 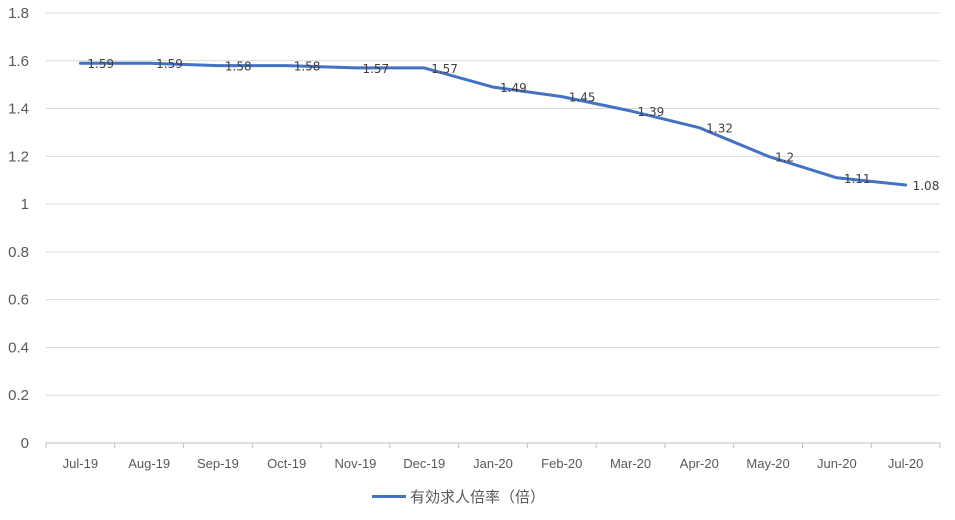 What do you see at coordinates (699, 463) in the screenshot?
I see `x-tick-label: Apr-20` at bounding box center [699, 463].